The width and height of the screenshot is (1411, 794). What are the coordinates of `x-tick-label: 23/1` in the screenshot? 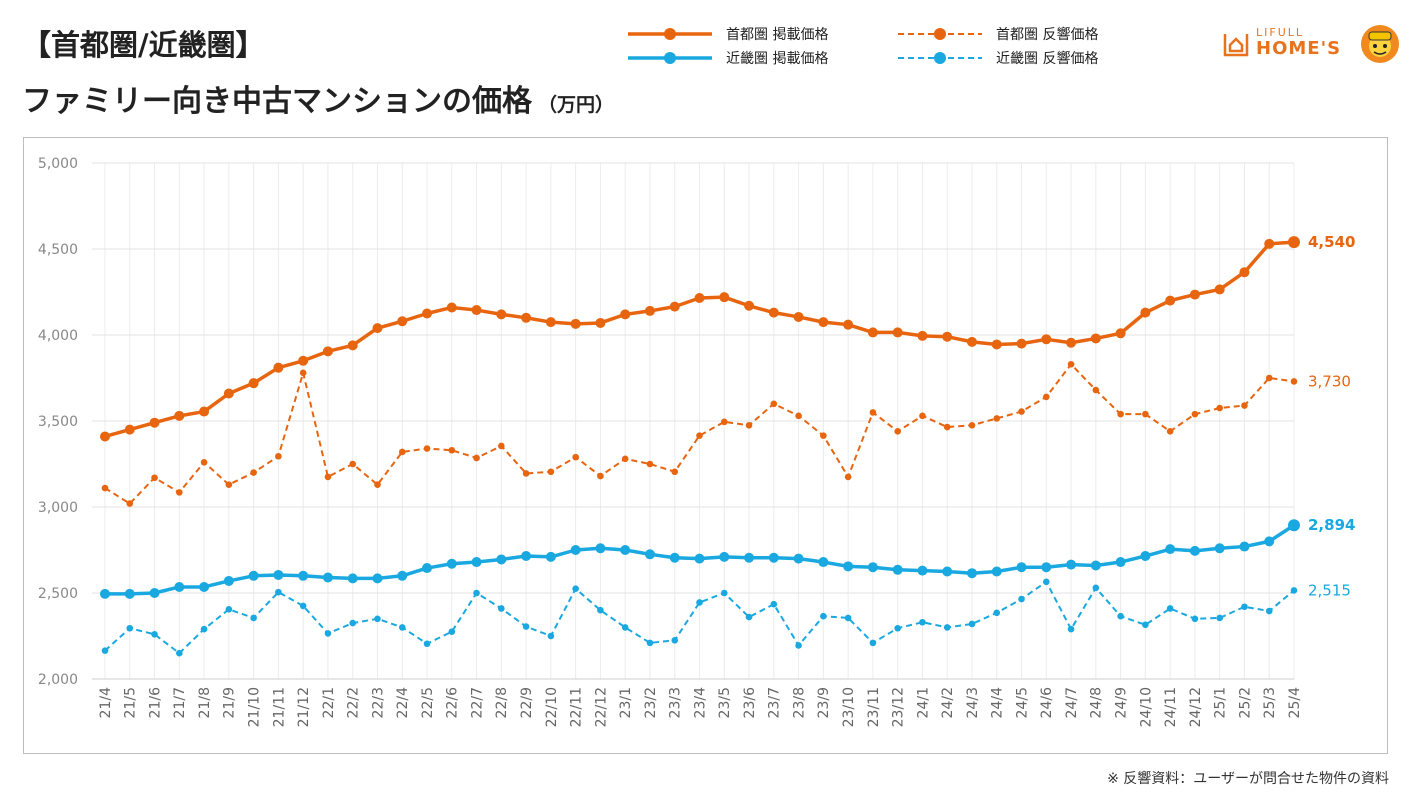 It's located at (626, 702).